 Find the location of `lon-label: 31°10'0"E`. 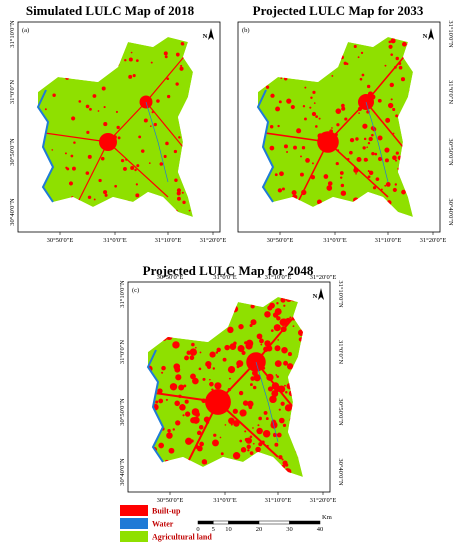

lon-label: 31°10'0"E is located at coordinates (278, 500).